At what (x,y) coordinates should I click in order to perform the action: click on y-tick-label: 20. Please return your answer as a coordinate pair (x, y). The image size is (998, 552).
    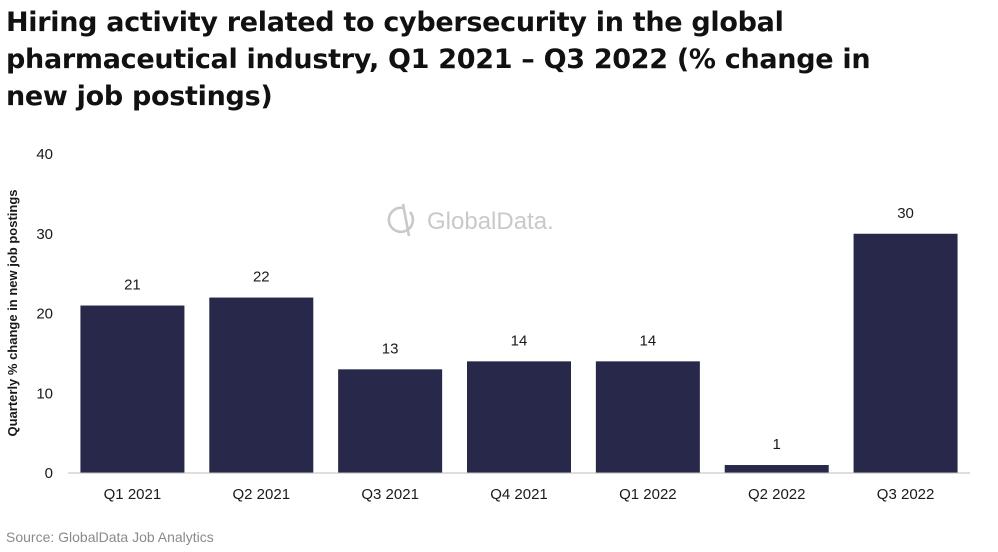
    Looking at the image, I should click on (44, 314).